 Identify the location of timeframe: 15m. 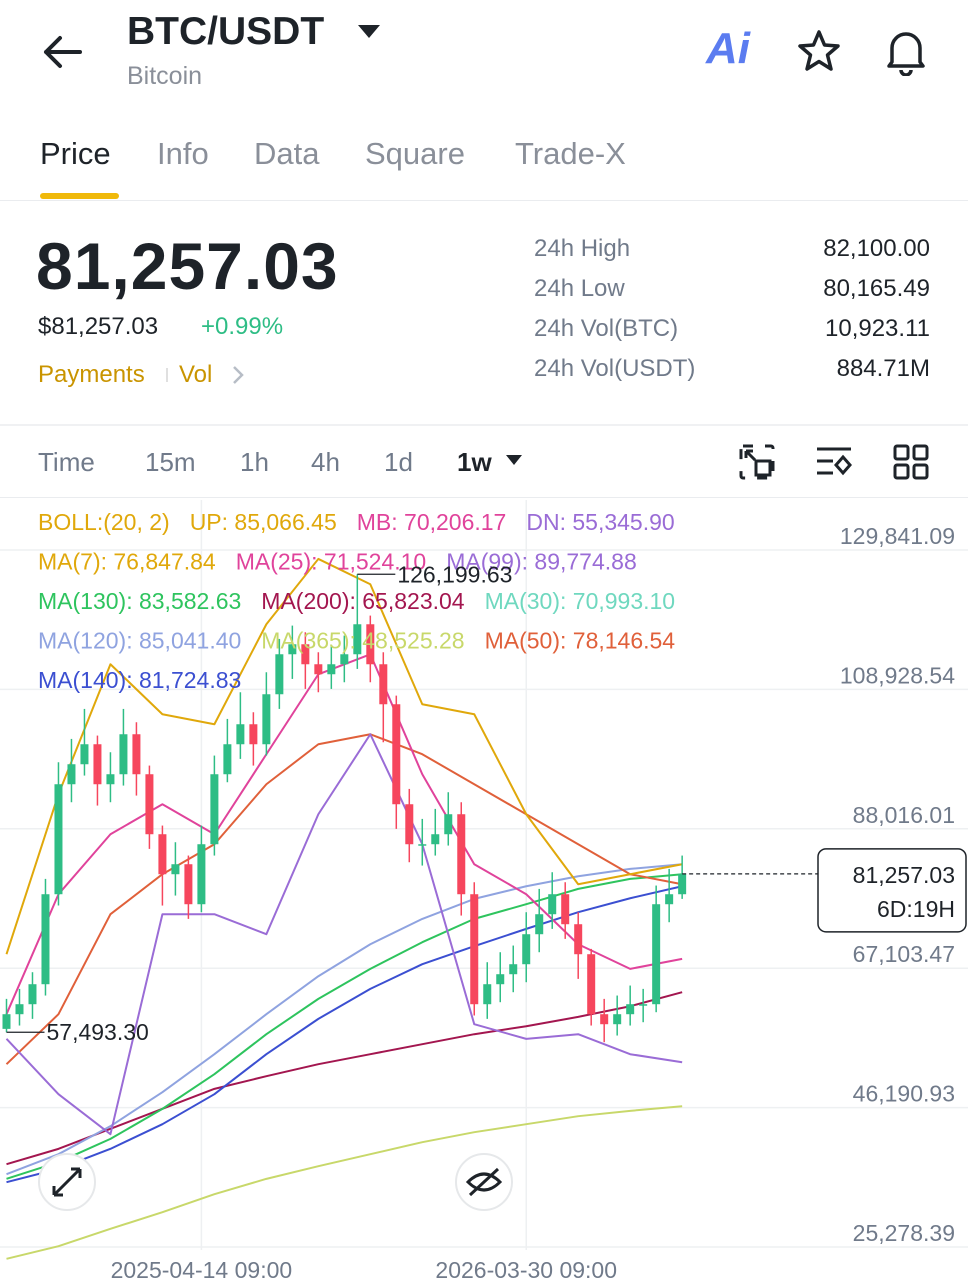
(170, 462).